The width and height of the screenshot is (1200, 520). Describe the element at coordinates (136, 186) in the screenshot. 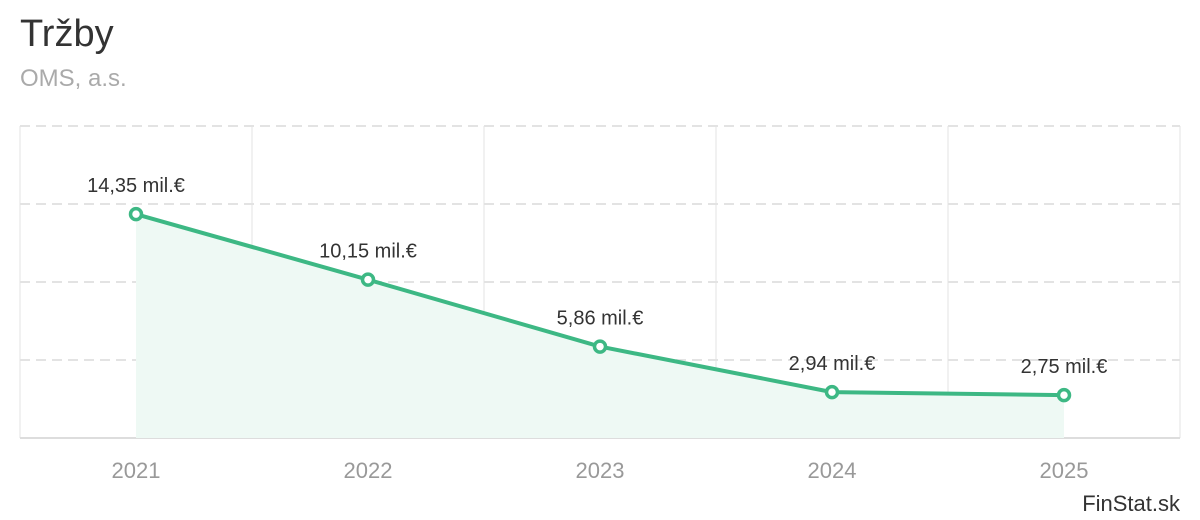

I see `data-label-2021: 14,35 mil.€` at that location.